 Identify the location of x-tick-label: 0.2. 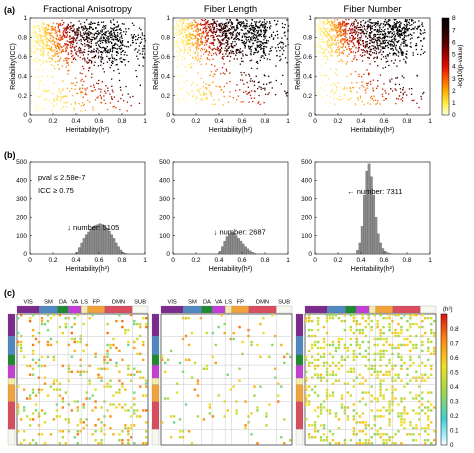
(52, 121).